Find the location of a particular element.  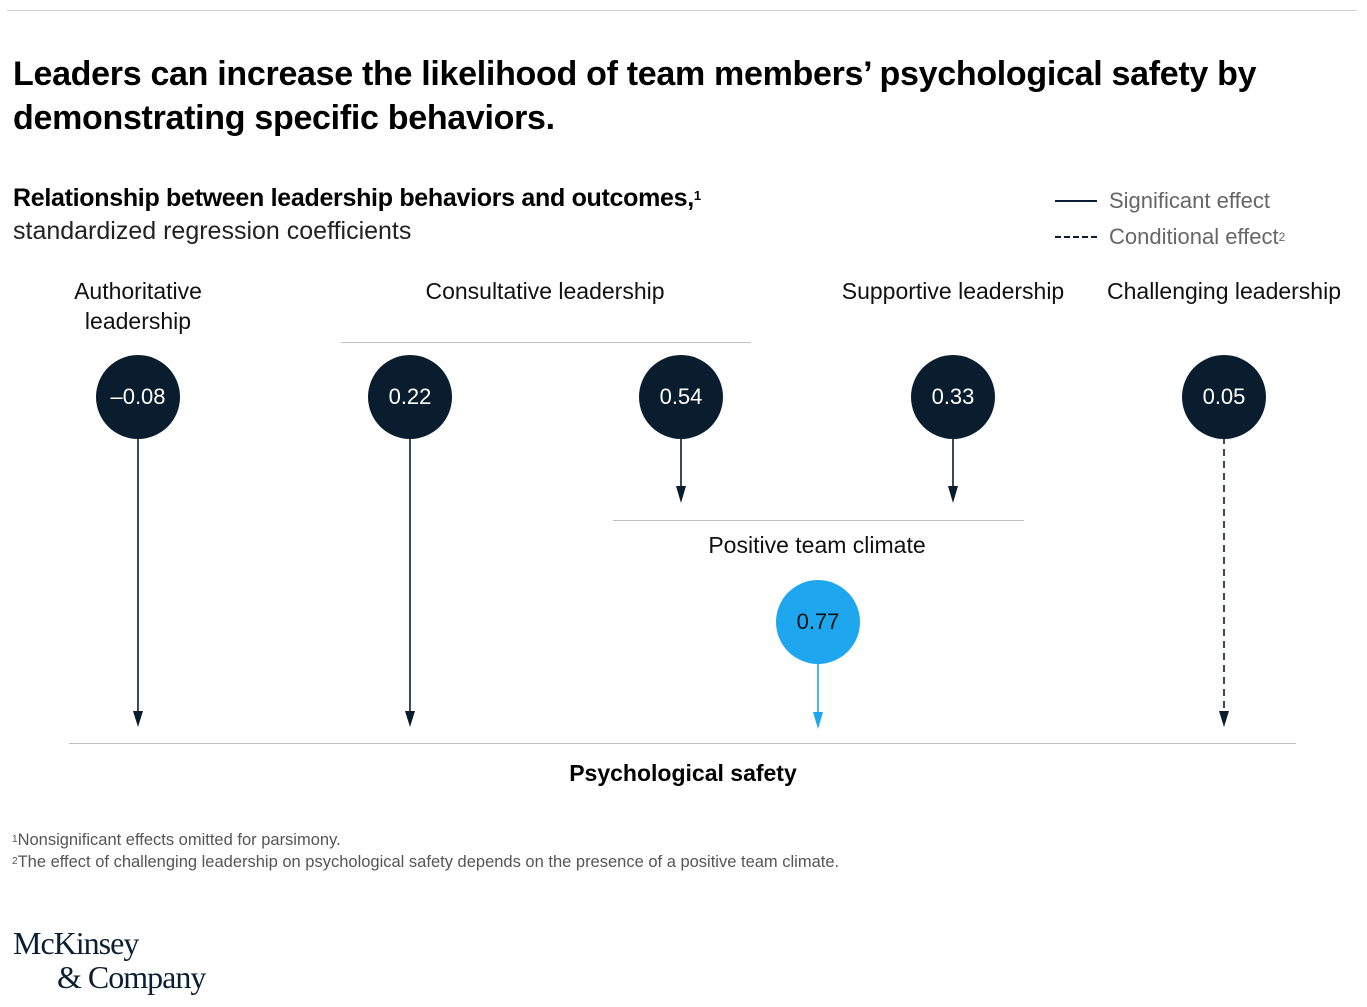

label-consultative: Consultative leadership is located at coordinates (545, 291).